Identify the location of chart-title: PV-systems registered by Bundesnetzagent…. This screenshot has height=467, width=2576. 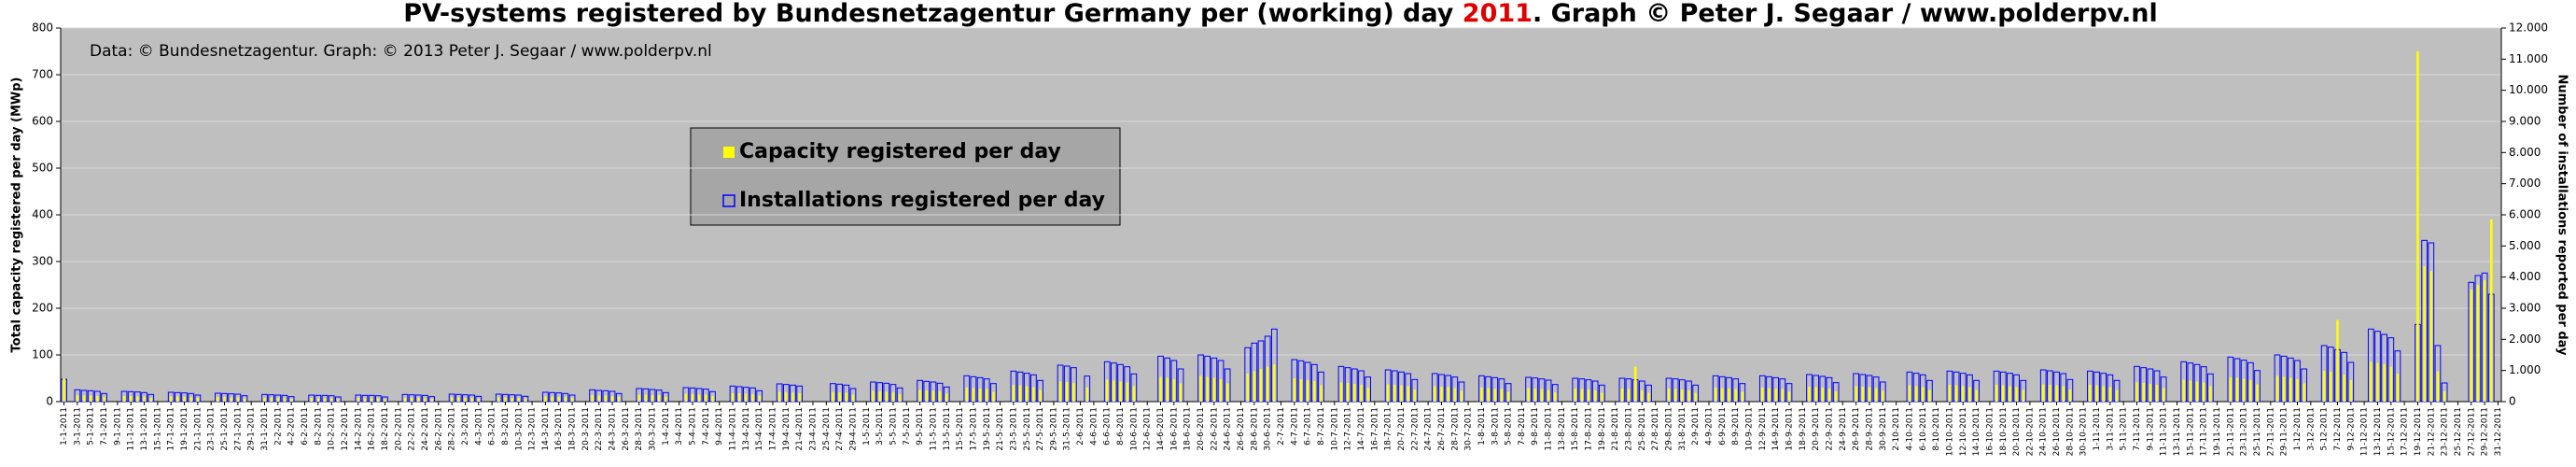
(1280, 14).